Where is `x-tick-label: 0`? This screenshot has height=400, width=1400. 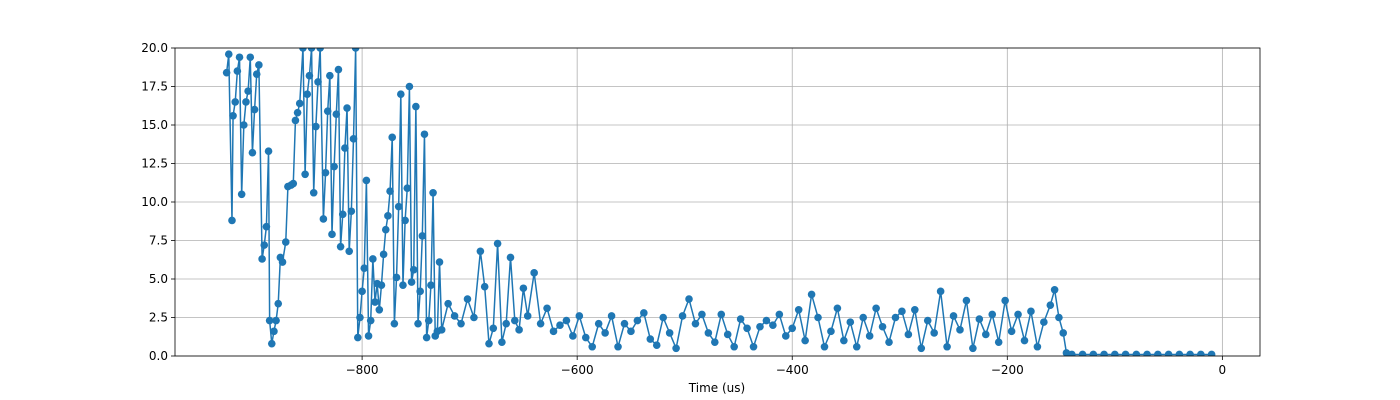
x-tick-label: 0 is located at coordinates (1223, 370).